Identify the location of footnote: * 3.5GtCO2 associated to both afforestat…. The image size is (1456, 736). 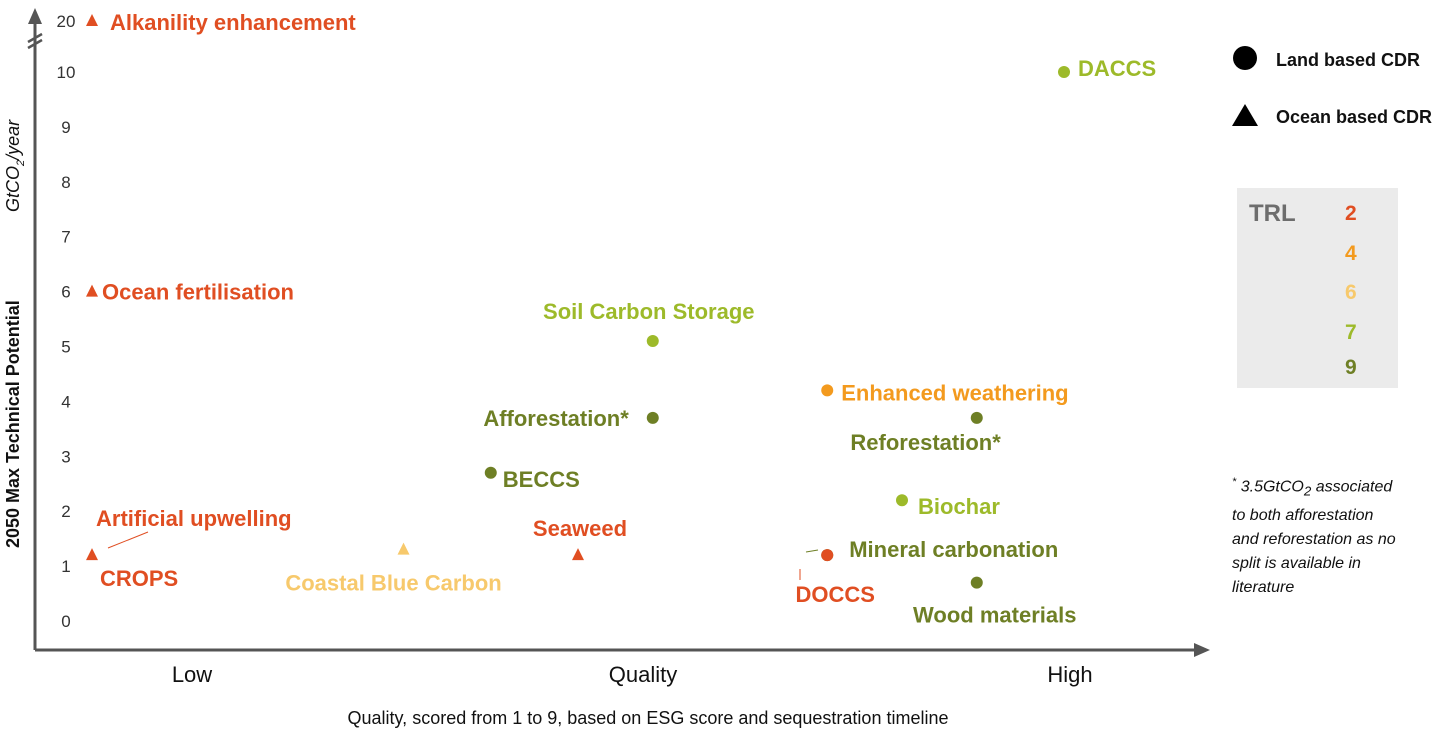
(1342, 535).